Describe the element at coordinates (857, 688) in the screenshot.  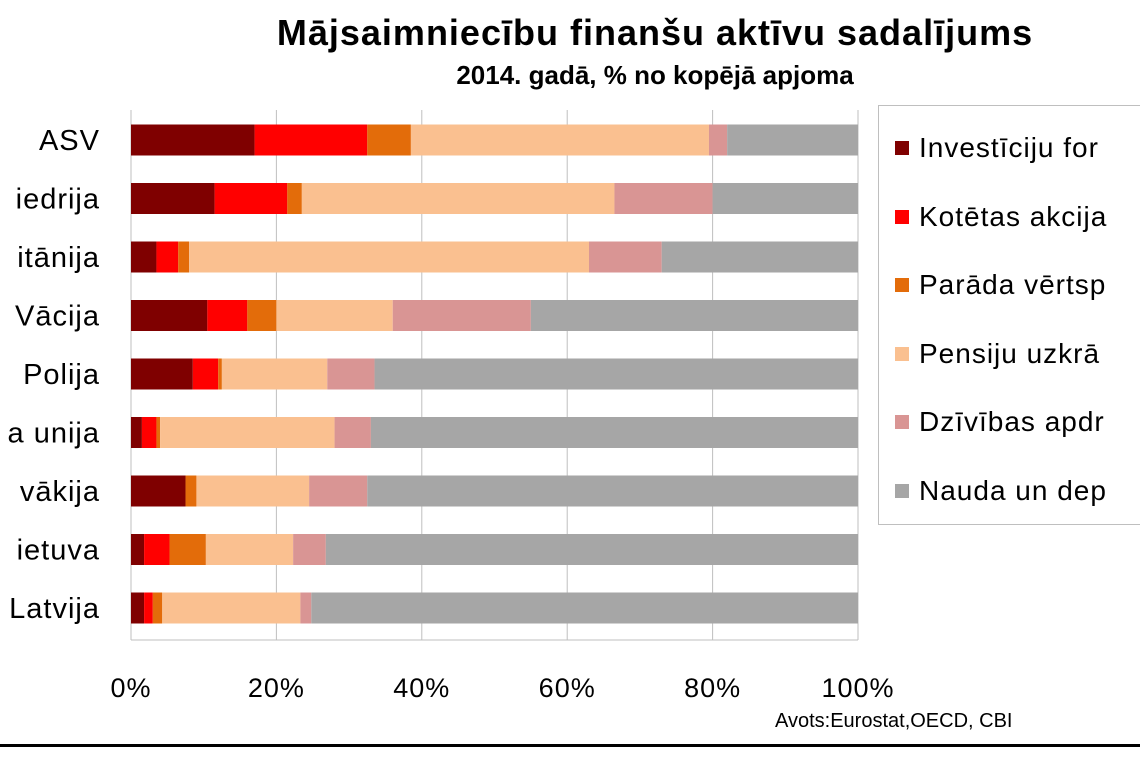
I see `x-tick-label: 100%` at that location.